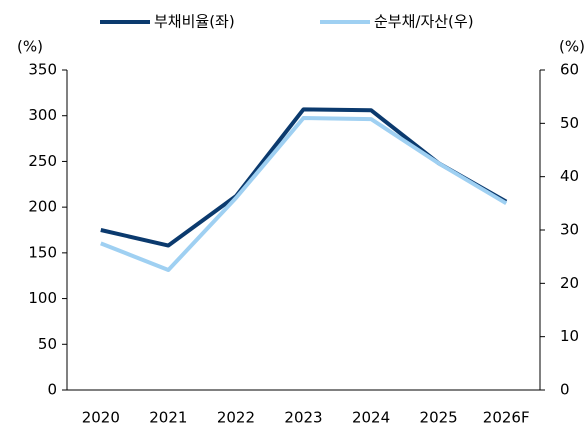 This screenshot has height=432, width=586. What do you see at coordinates (303, 418) in the screenshot?
I see `x-tick-label: 2023` at bounding box center [303, 418].